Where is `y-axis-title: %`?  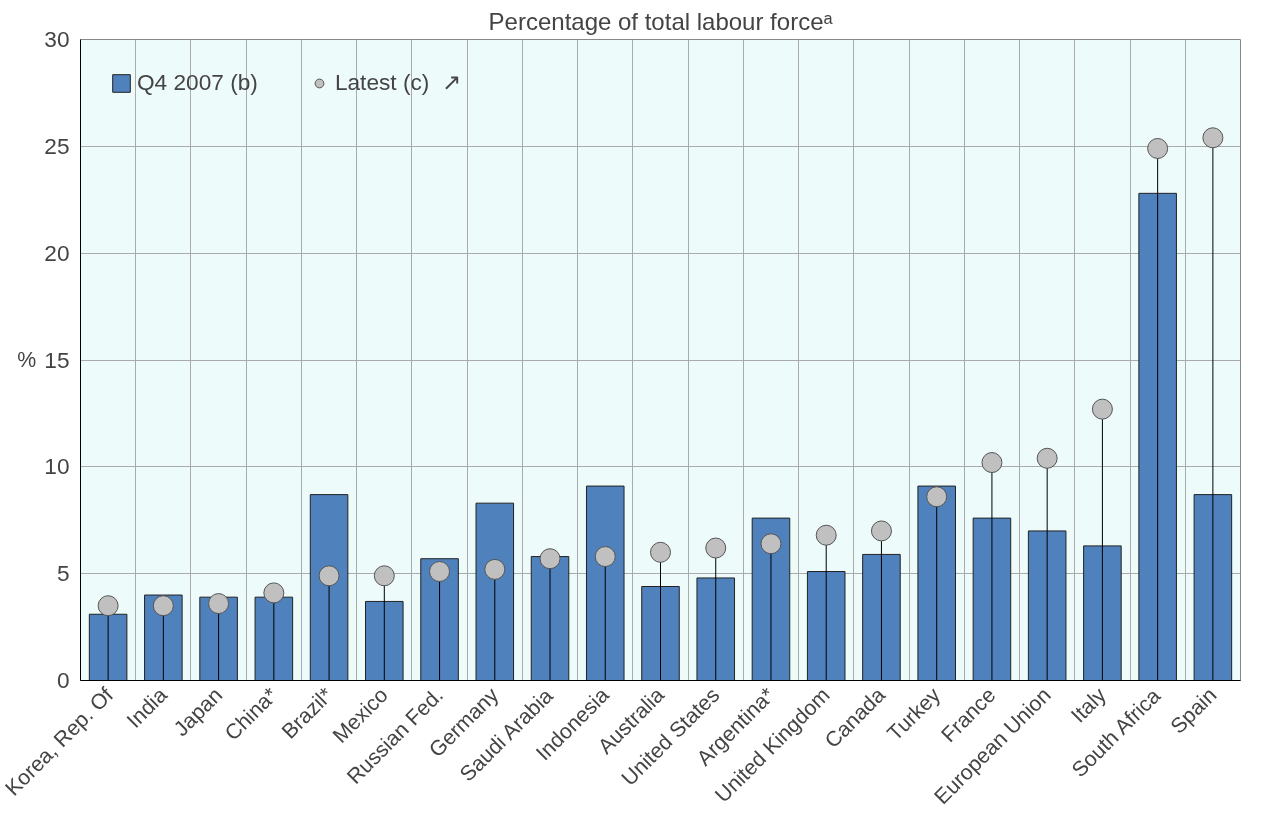
y-axis-title: % is located at coordinates (27, 360).